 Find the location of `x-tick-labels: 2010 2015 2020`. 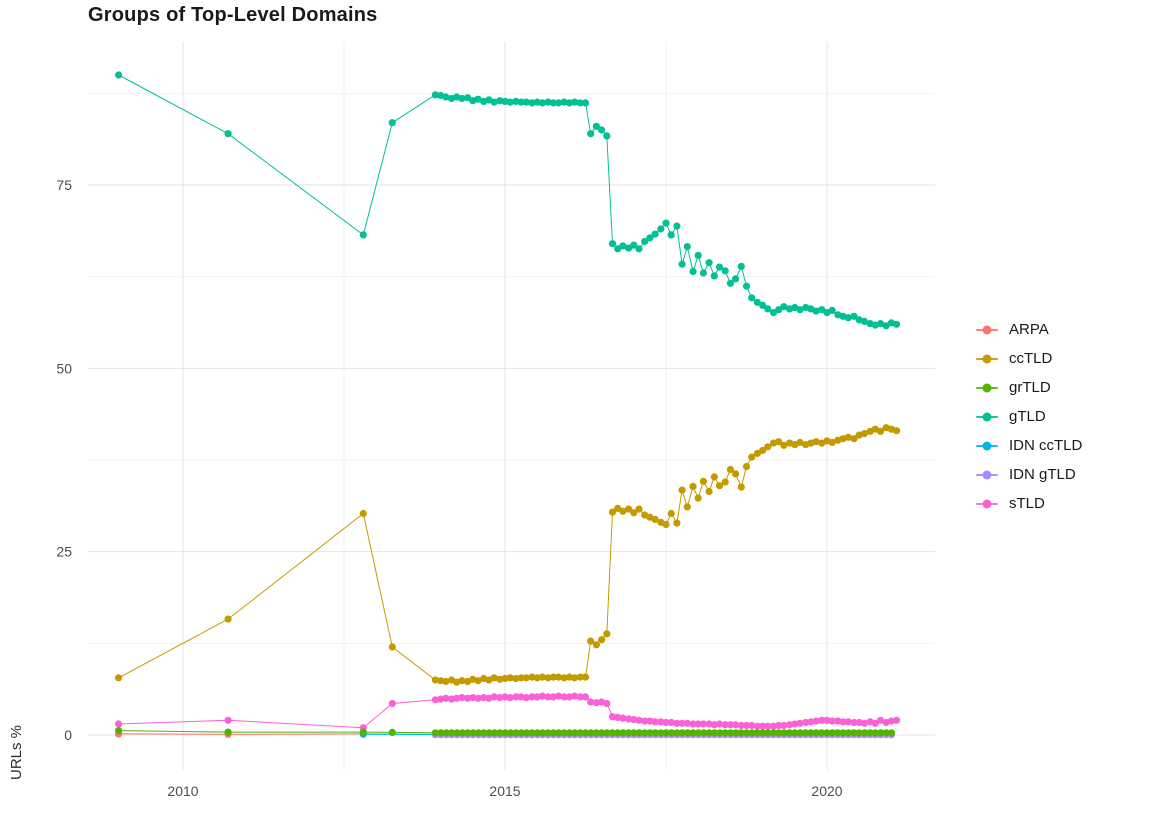

x-tick-labels: 2010 2015 2020 is located at coordinates (504, 791).